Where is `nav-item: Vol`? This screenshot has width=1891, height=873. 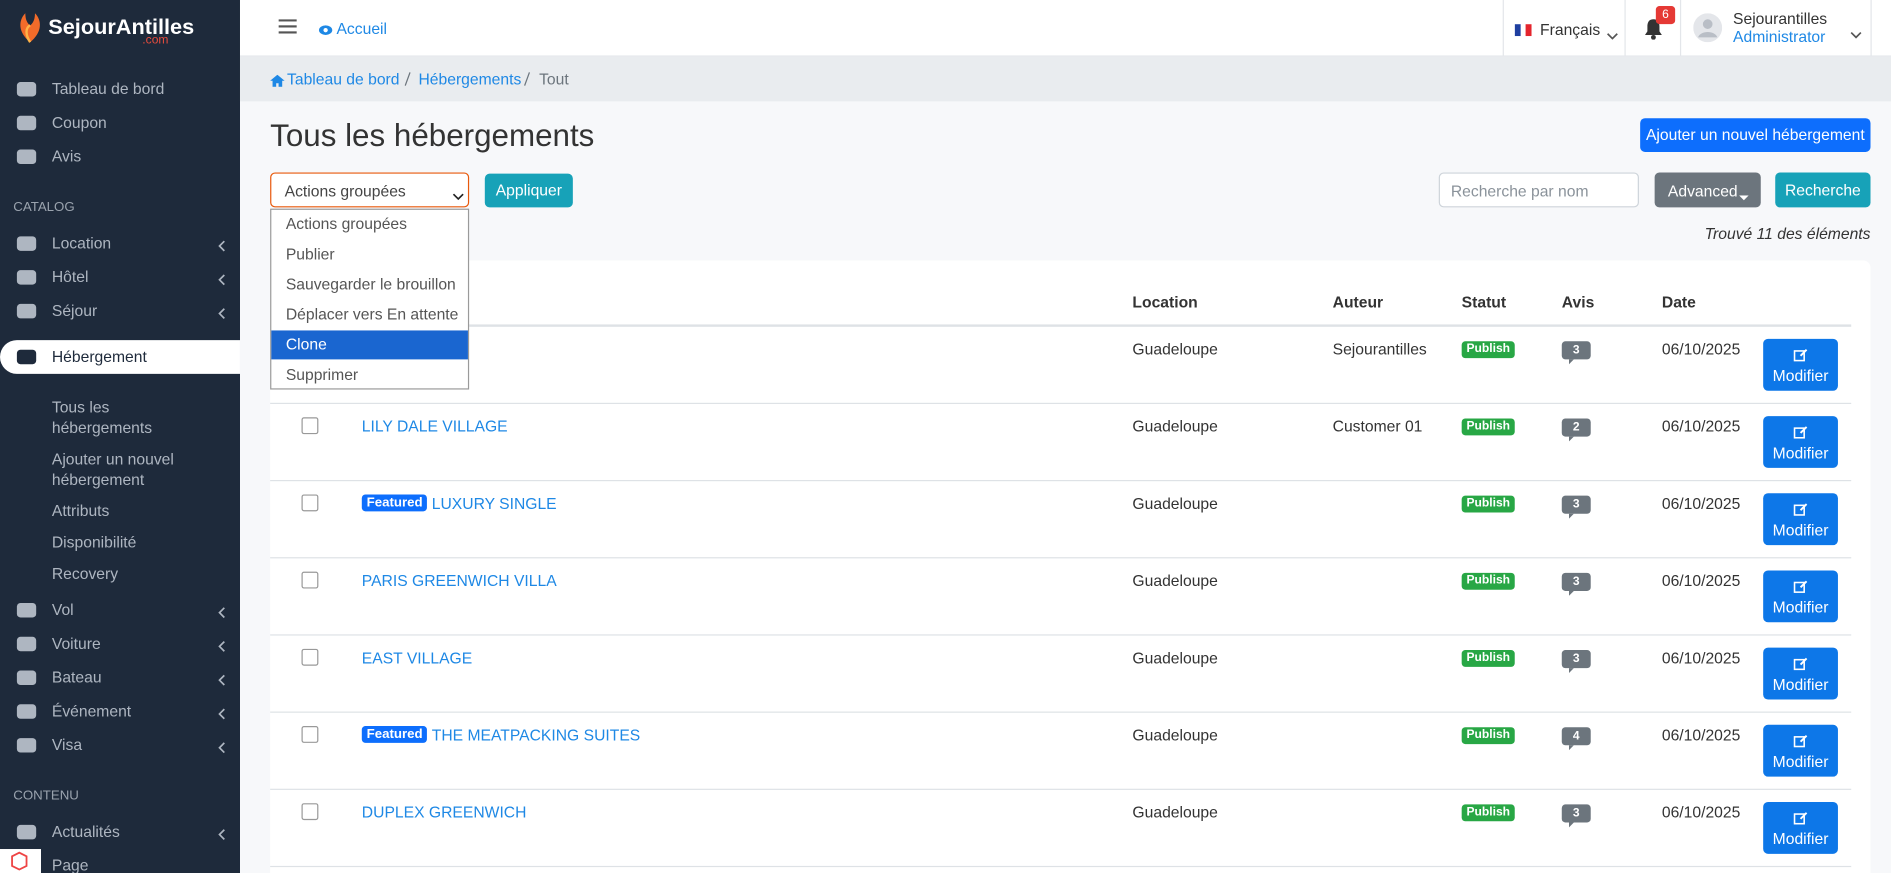 nav-item: Vol is located at coordinates (62, 609).